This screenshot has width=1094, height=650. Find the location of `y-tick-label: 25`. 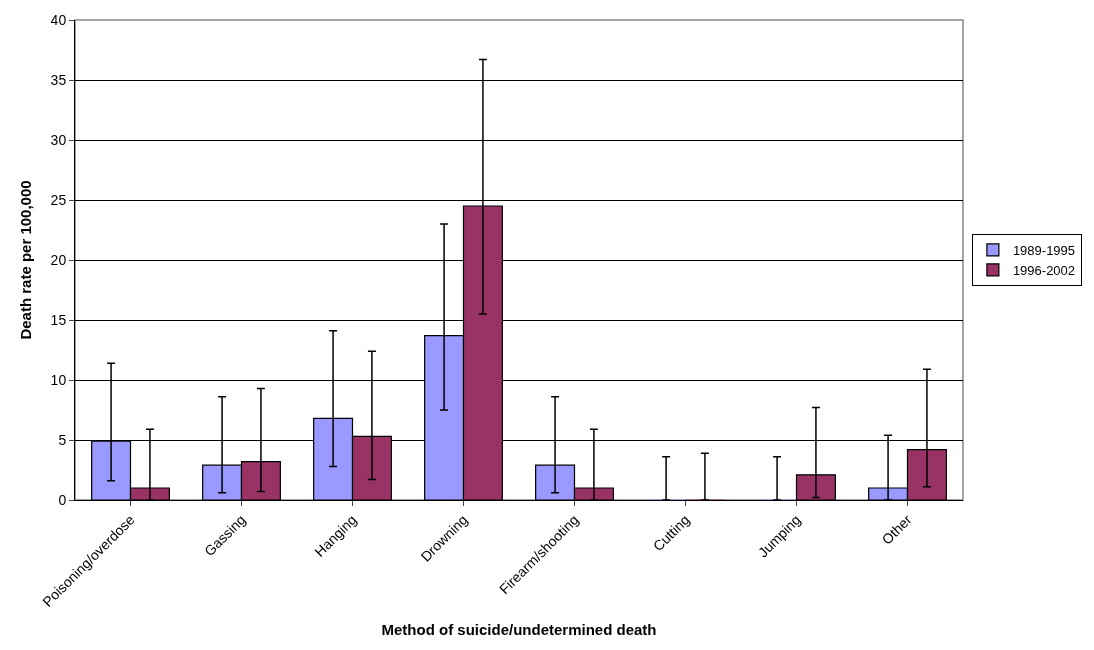

y-tick-label: 25 is located at coordinates (58, 199).